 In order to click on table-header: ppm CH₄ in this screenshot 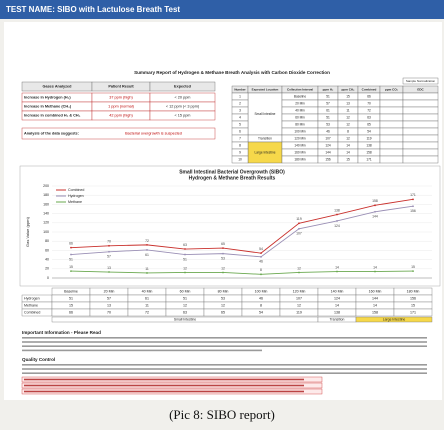, I will do `click(348, 89)`.